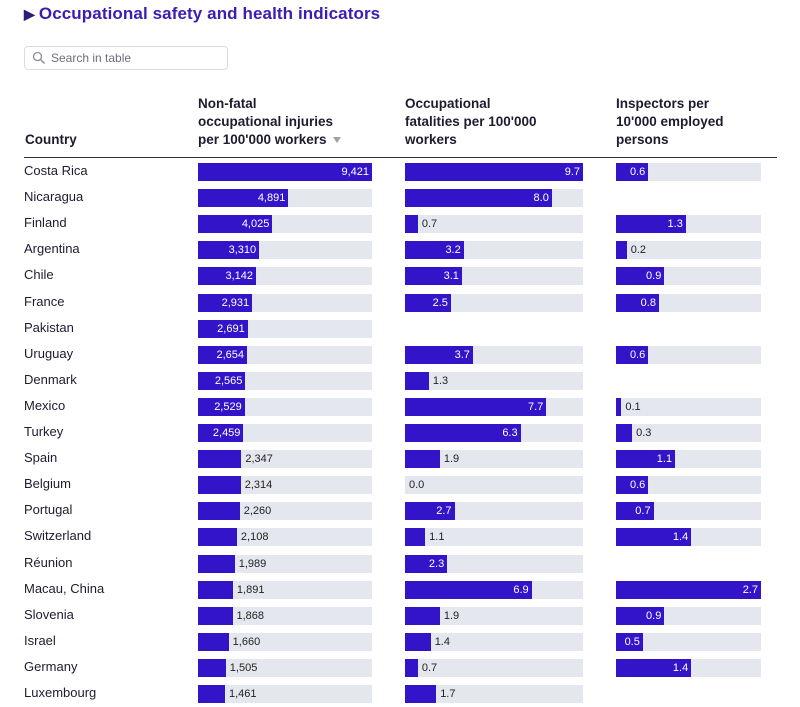 Image resolution: width=800 pixels, height=707 pixels. What do you see at coordinates (429, 667) in the screenshot?
I see `fatalities-value-label: 0.7` at bounding box center [429, 667].